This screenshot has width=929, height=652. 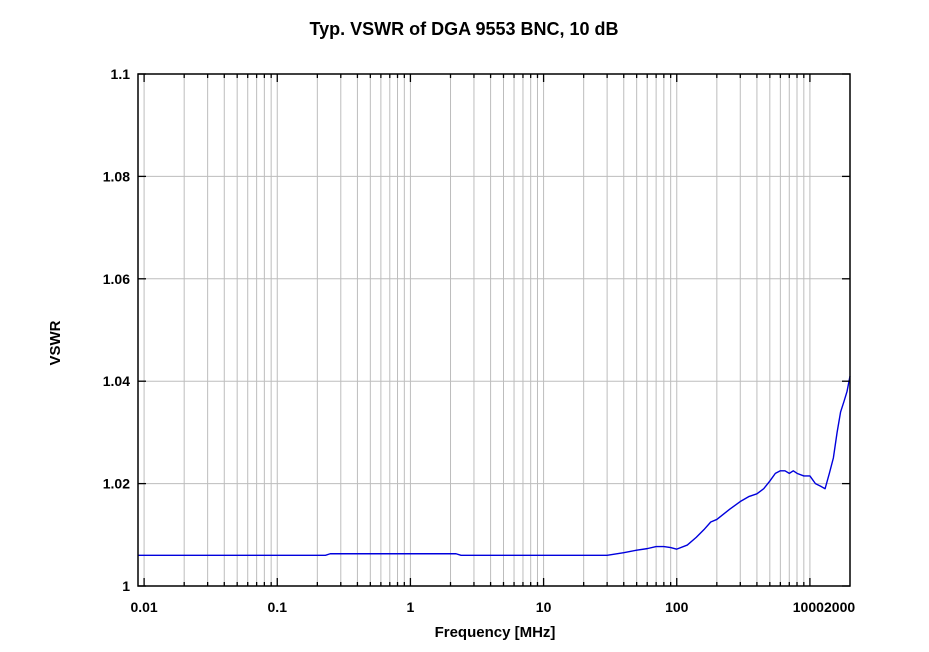 I want to click on x-tick-label: 100, so click(x=677, y=607).